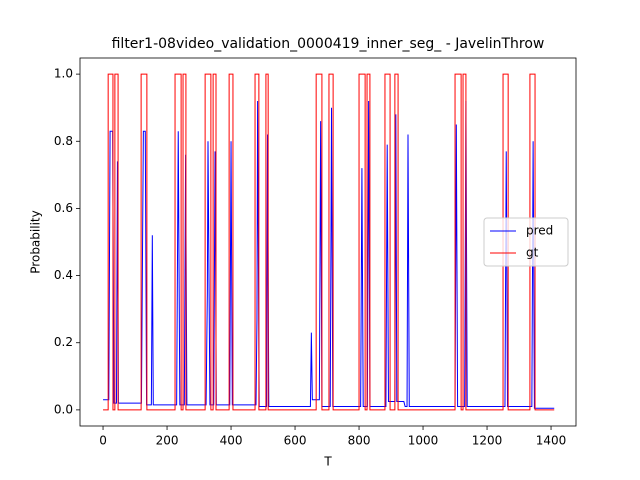 The height and width of the screenshot is (480, 640). What do you see at coordinates (487, 441) in the screenshot?
I see `x-tick-label: 1200` at bounding box center [487, 441].